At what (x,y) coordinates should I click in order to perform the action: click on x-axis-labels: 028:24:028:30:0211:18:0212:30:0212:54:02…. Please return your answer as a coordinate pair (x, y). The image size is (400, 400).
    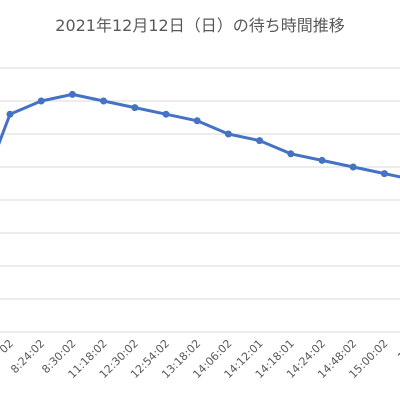
    Looking at the image, I should click on (200, 359).